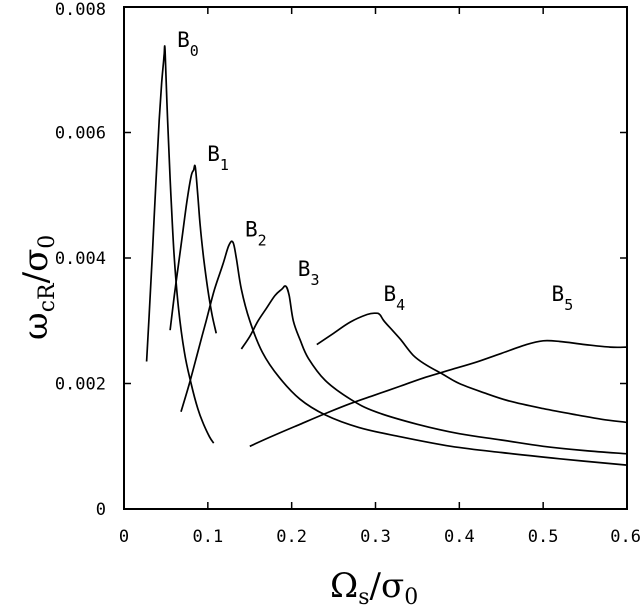  I want to click on x-tick-label: 0.2, so click(291, 537).